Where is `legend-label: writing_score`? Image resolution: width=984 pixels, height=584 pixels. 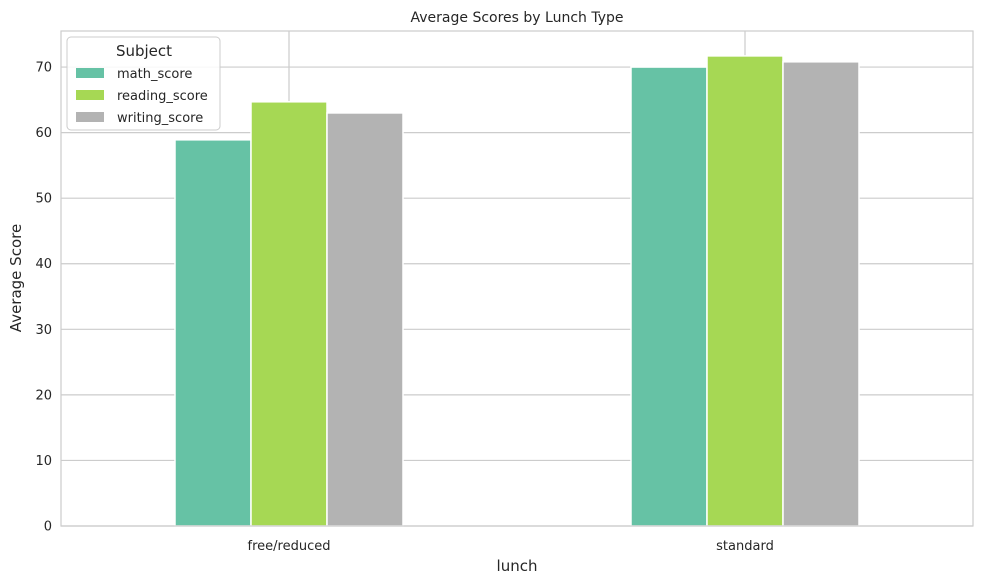 legend-label: writing_score is located at coordinates (160, 118).